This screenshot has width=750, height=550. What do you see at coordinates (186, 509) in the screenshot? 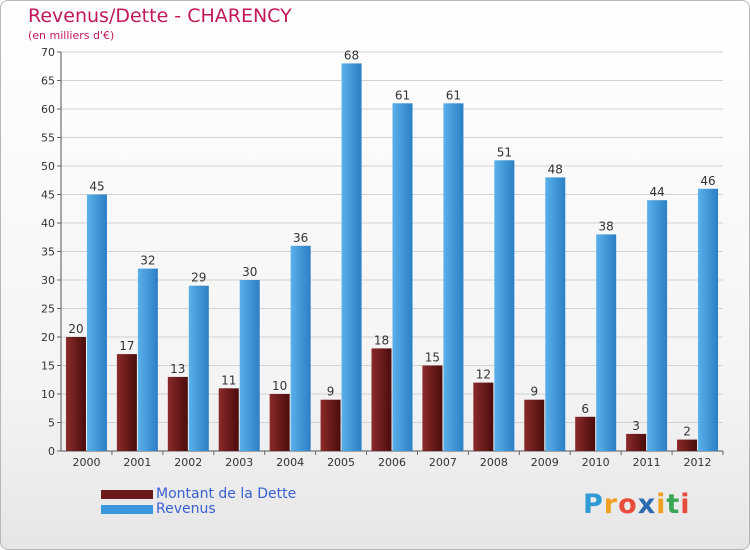
I see `legend-label-revenue: Revenus` at bounding box center [186, 509].